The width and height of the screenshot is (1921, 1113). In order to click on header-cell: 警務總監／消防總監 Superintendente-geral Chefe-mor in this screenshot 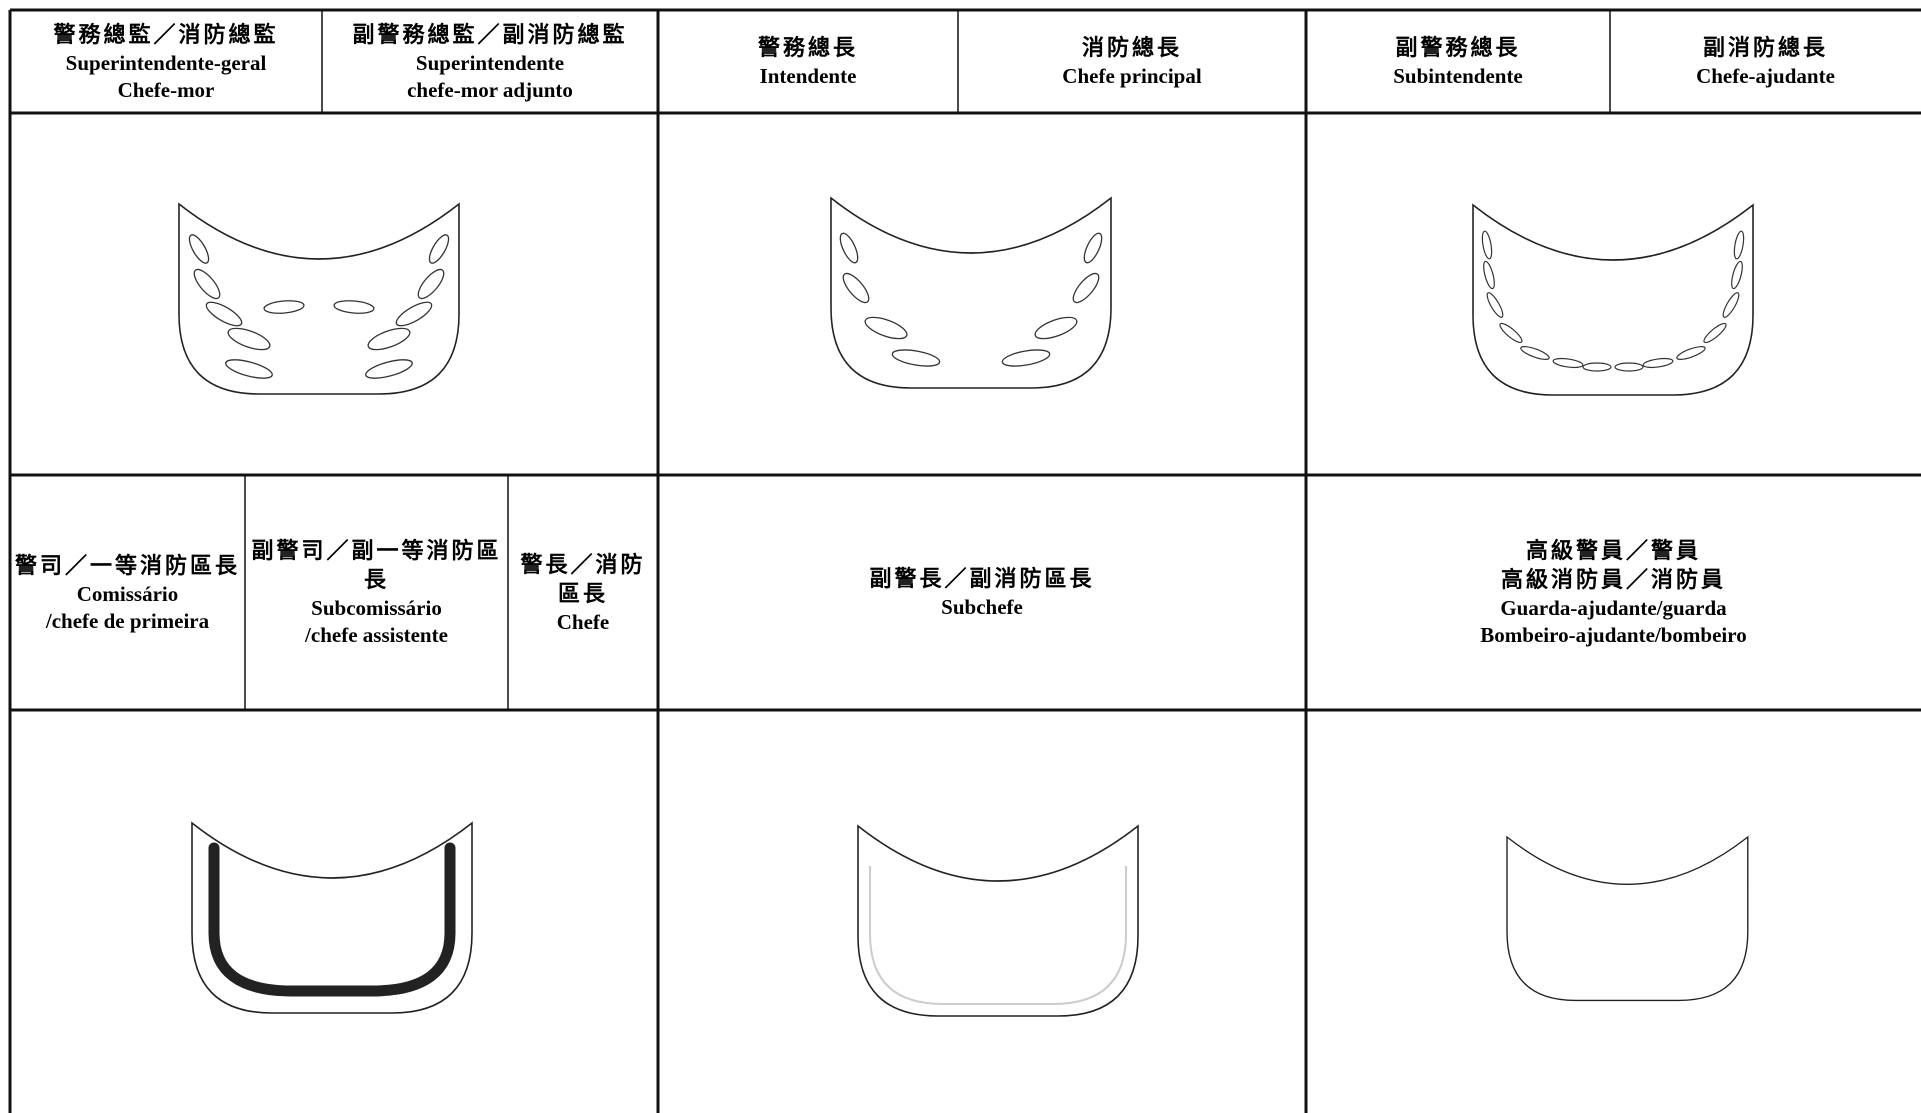, I will do `click(166, 62)`.